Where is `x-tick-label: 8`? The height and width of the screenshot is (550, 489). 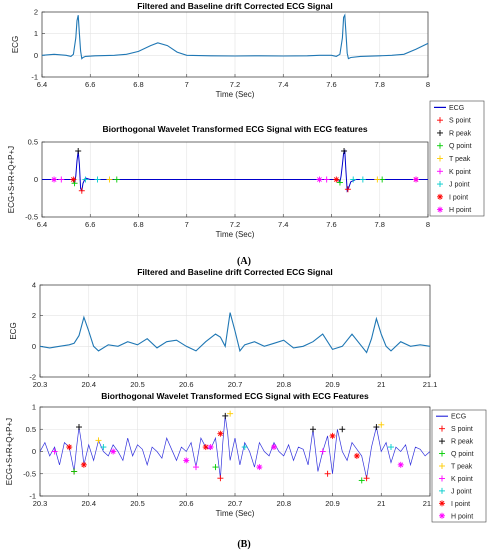 x-tick-label: 8 is located at coordinates (428, 84).